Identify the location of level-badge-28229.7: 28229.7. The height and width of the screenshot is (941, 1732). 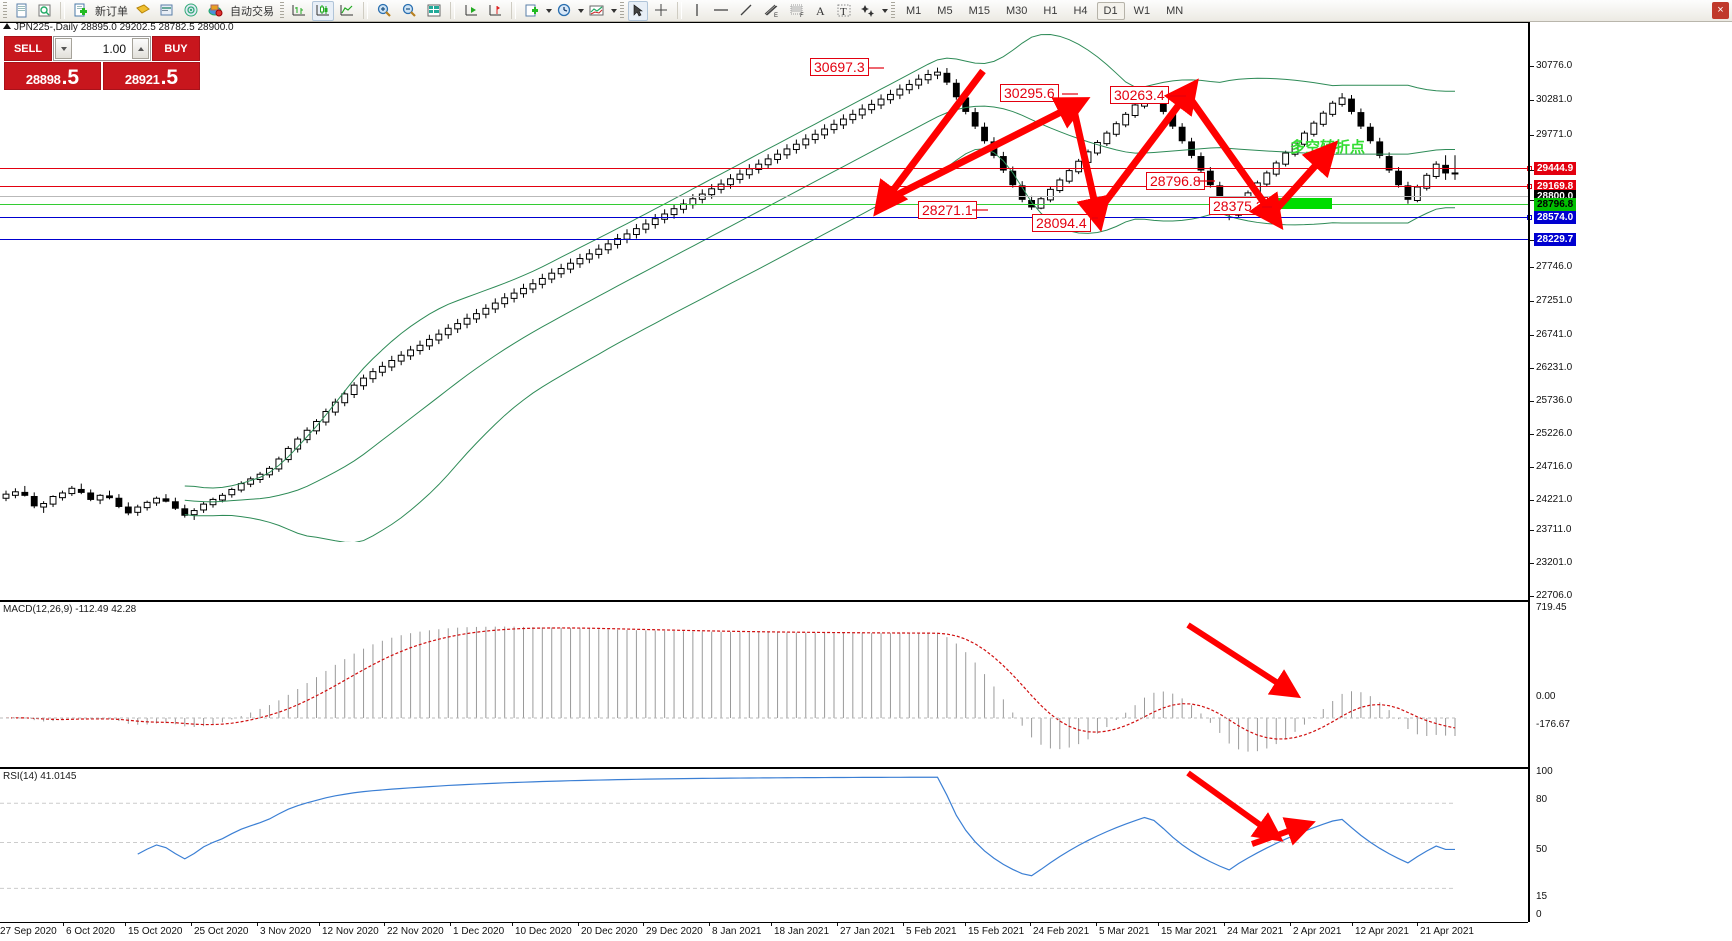
(1555, 239).